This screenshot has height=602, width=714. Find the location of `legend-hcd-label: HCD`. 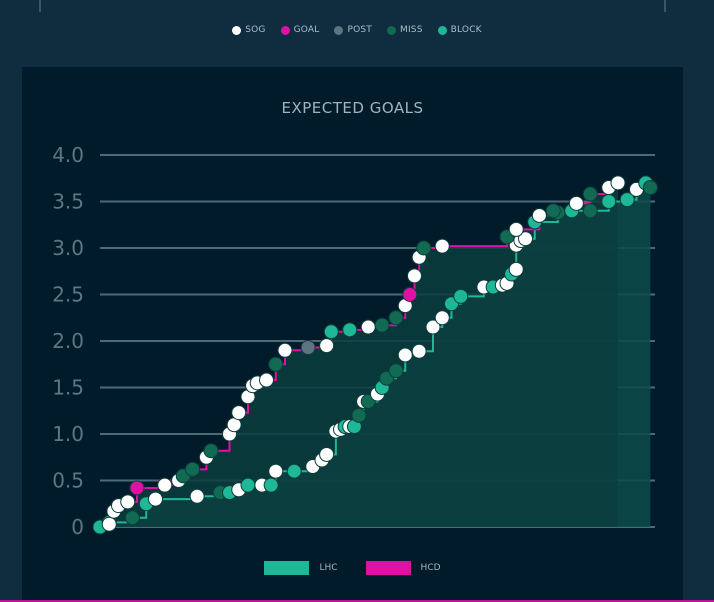

legend-hcd-label: HCD is located at coordinates (430, 568).